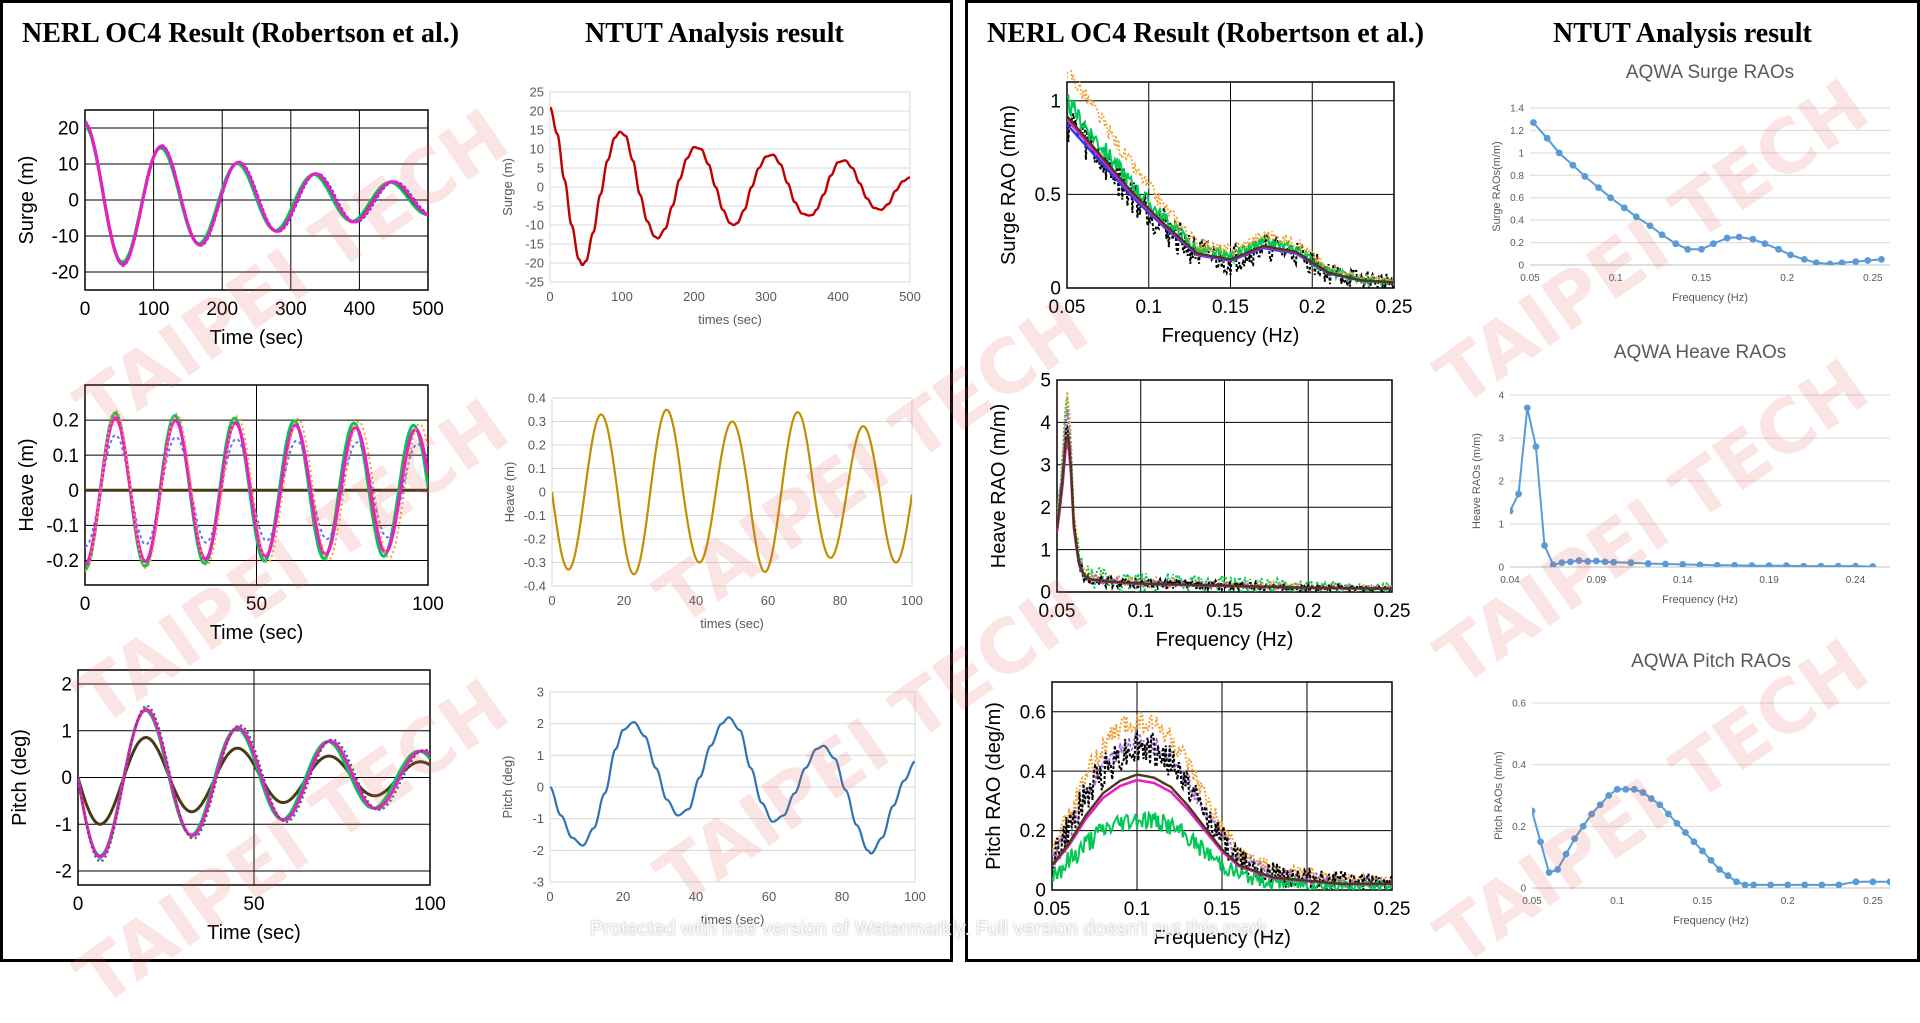 This screenshot has width=1920, height=1023. Describe the element at coordinates (65, 273) in the screenshot. I see `y-tick-label: -20` at that location.